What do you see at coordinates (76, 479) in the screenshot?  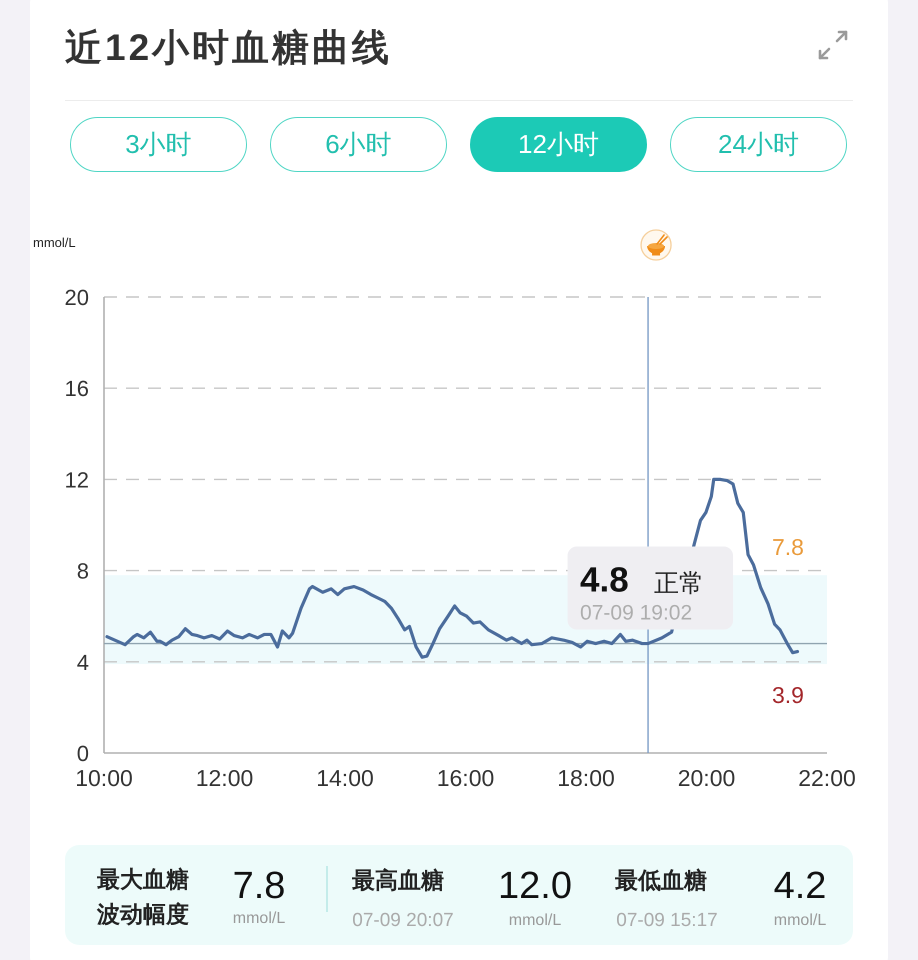 I see `y-tick-label: 12` at bounding box center [76, 479].